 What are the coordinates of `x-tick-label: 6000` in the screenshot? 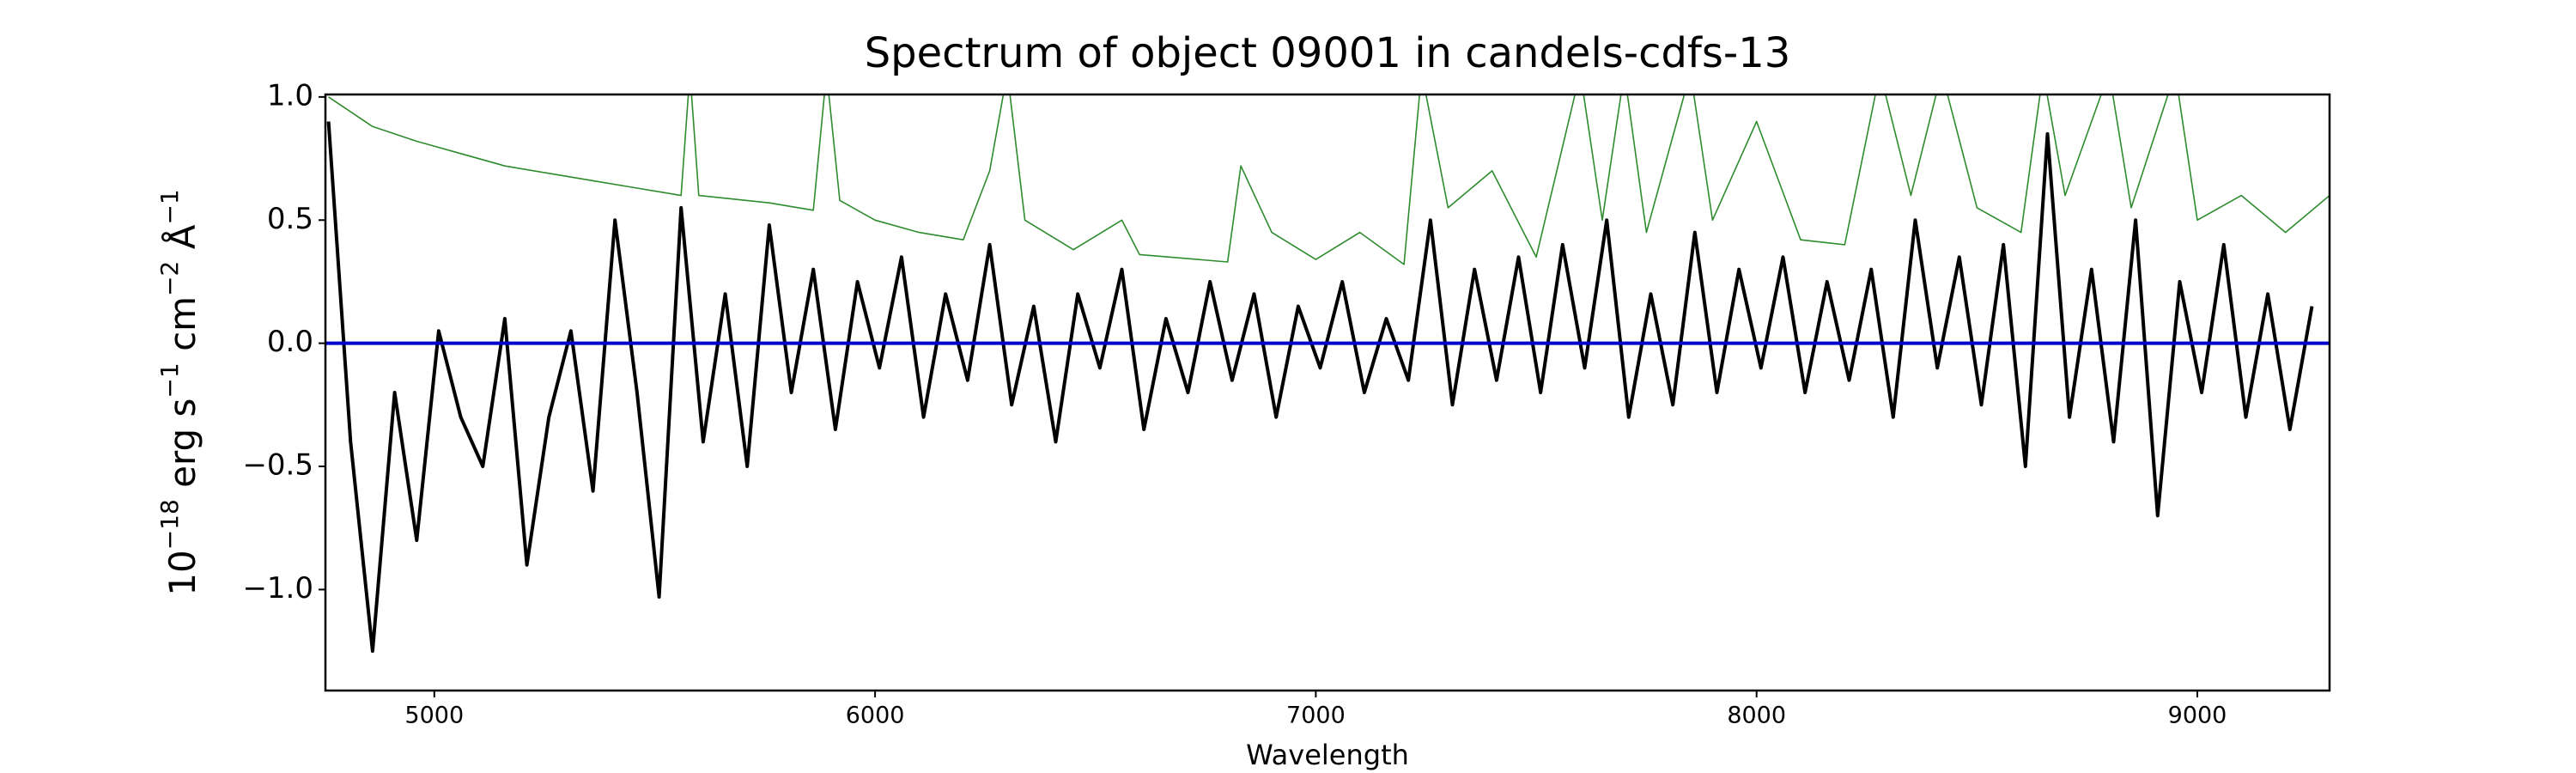 It's located at (876, 716).